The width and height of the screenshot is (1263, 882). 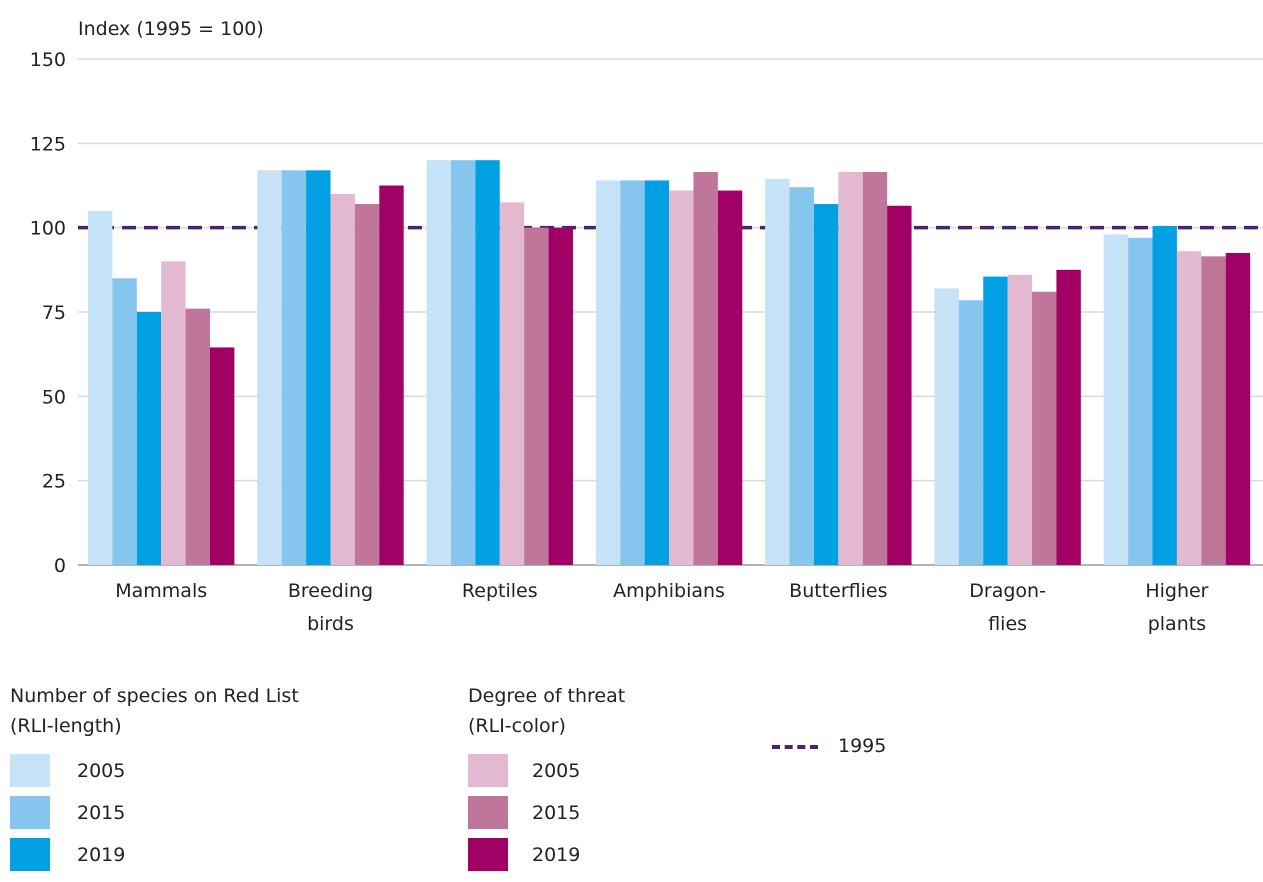 I want to click on x-tick-label: Reptiles, so click(x=500, y=591).